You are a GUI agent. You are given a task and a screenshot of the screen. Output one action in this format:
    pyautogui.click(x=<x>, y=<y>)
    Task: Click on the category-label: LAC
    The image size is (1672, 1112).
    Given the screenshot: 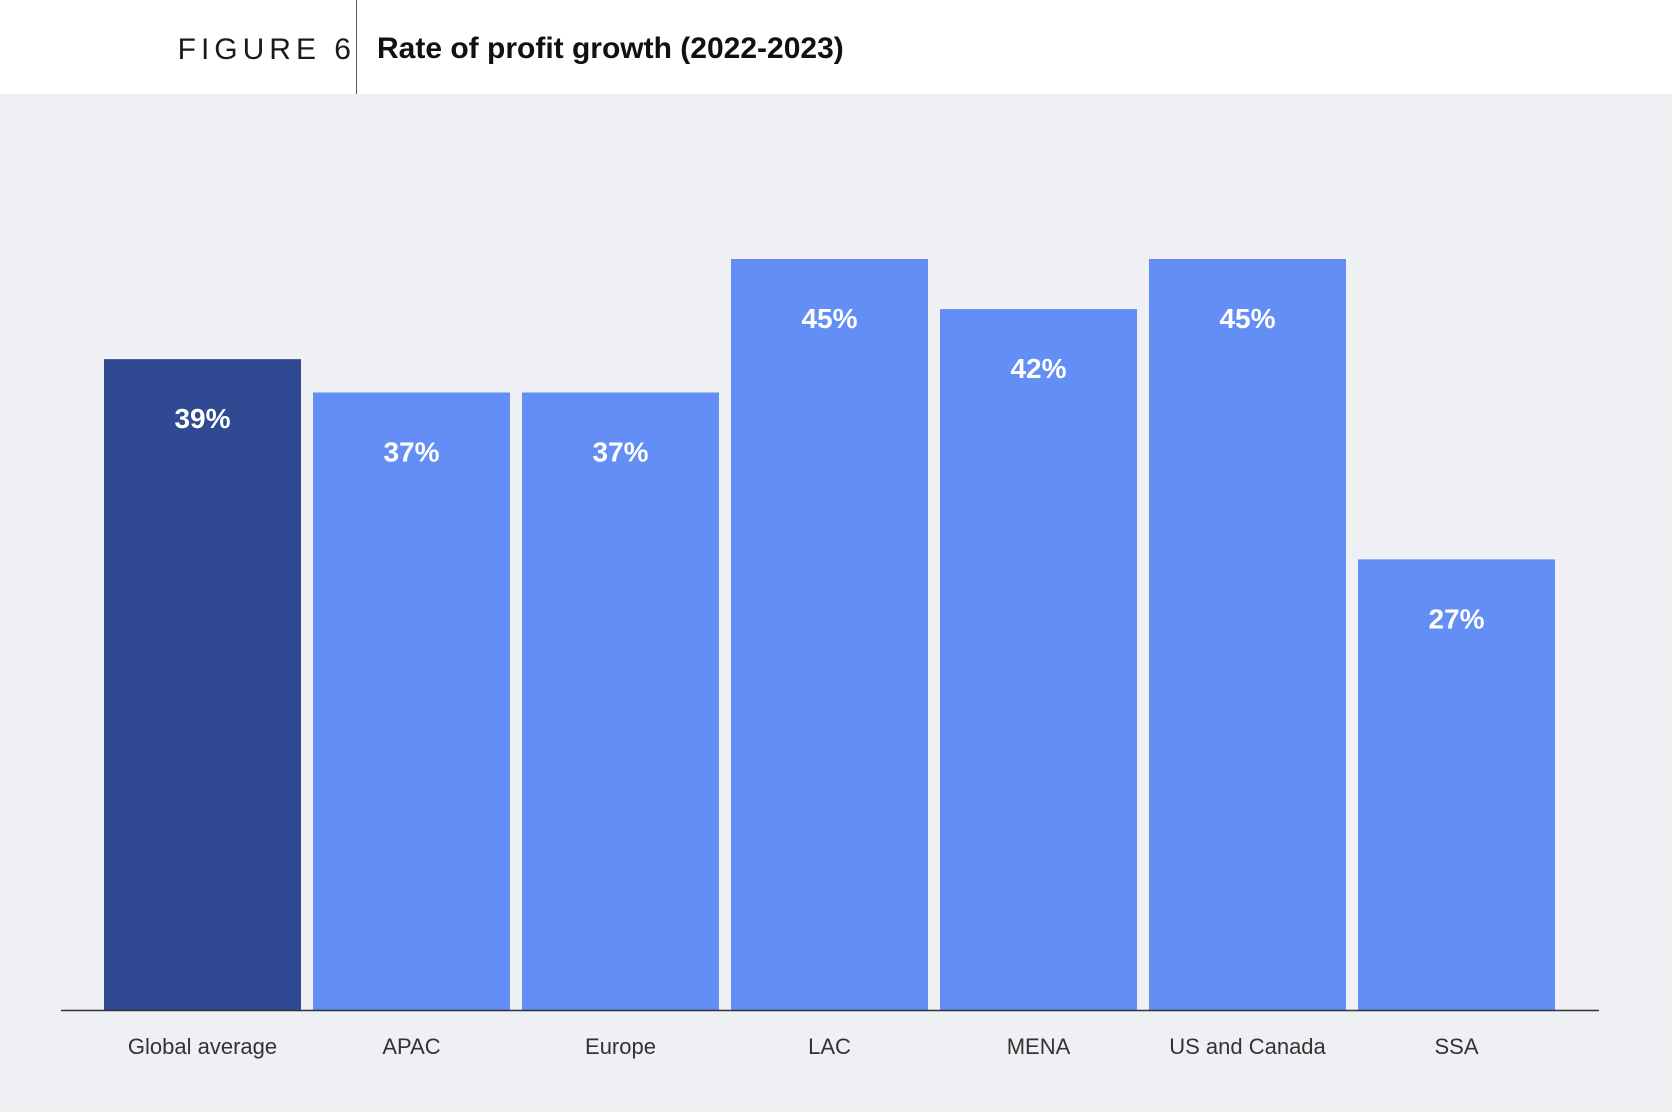 What is the action you would take?
    pyautogui.click(x=829, y=1046)
    